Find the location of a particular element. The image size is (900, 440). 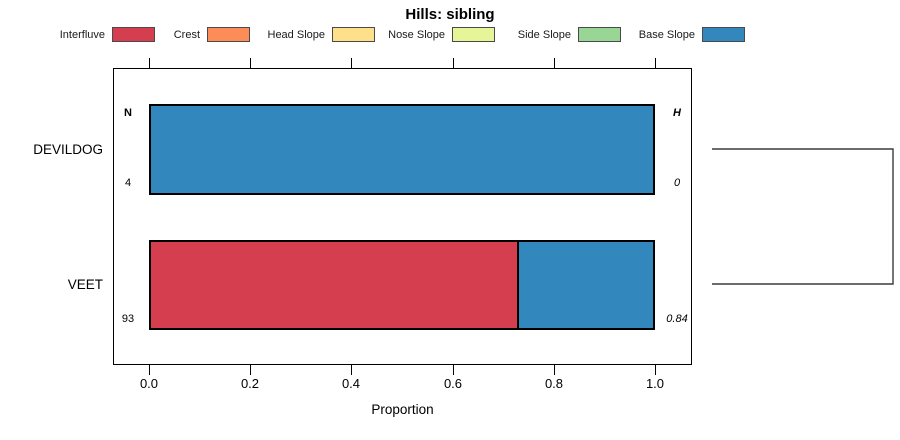

legend-label: Base Slope is located at coordinates (666, 34).